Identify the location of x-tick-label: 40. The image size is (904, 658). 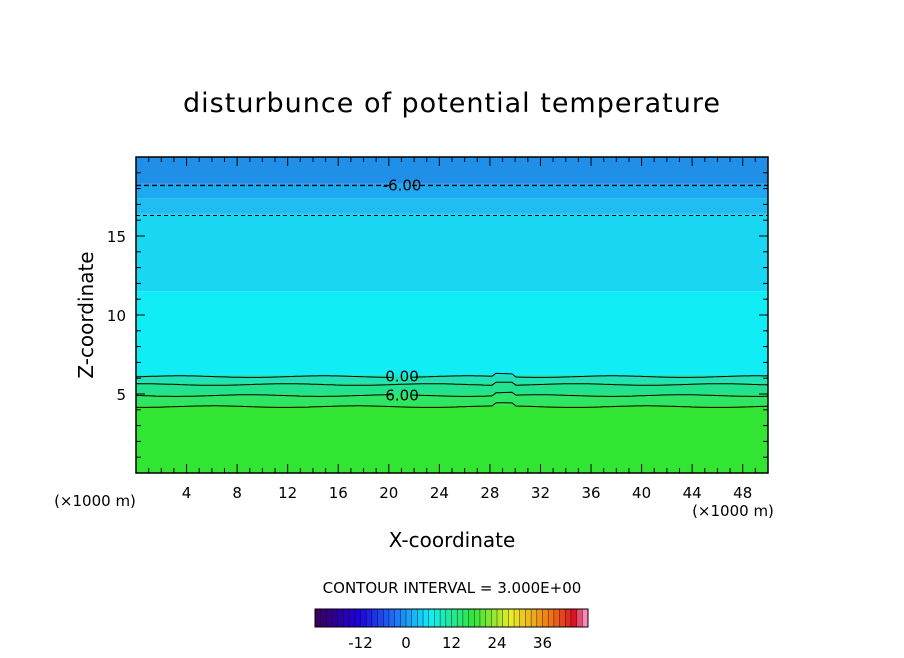
(641, 493).